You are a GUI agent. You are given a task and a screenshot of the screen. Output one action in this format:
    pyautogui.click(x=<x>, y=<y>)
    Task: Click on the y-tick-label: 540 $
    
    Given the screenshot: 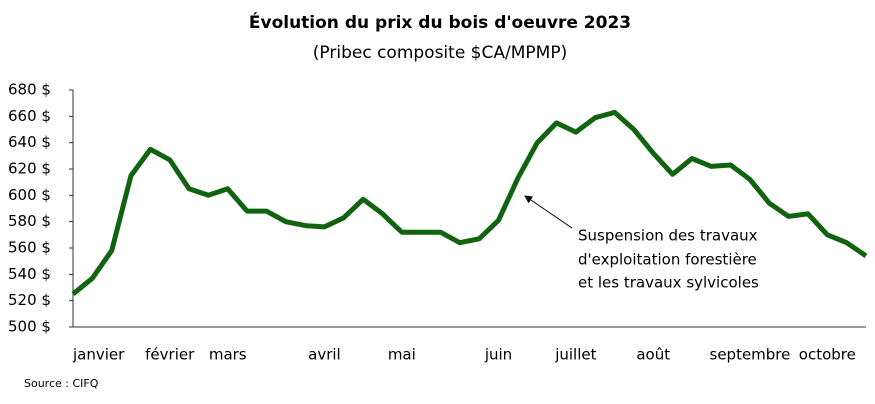 What is the action you would take?
    pyautogui.click(x=29, y=274)
    